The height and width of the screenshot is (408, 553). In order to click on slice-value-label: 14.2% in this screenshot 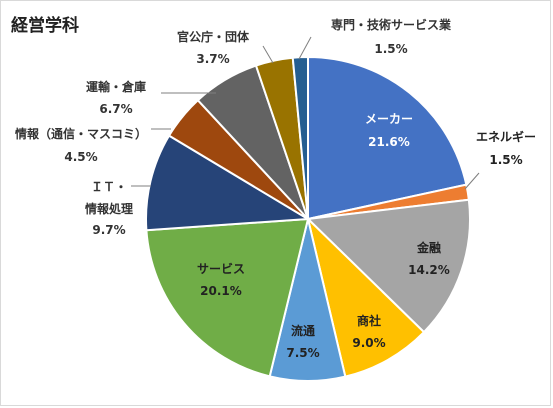, I will do `click(429, 270)`.